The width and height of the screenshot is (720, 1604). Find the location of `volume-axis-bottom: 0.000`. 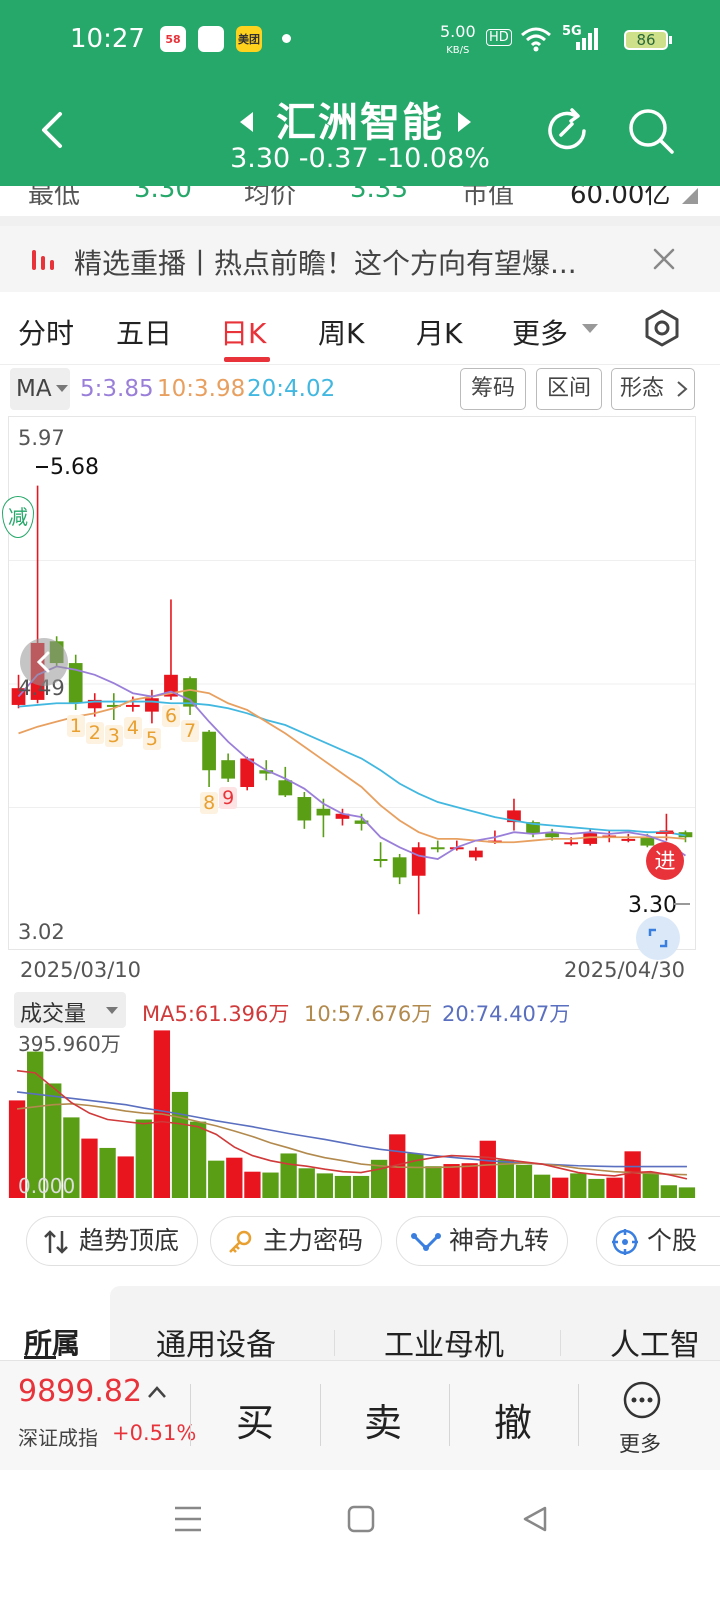

volume-axis-bottom: 0.000 is located at coordinates (47, 1186).